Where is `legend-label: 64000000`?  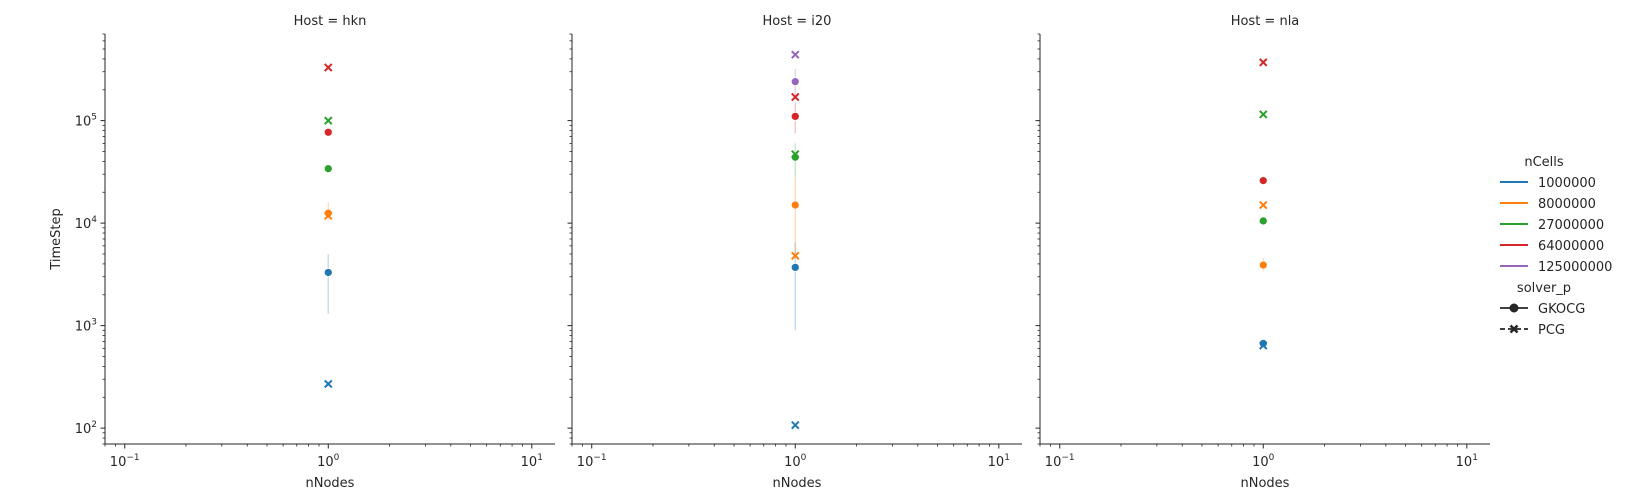
legend-label: 64000000 is located at coordinates (1571, 246).